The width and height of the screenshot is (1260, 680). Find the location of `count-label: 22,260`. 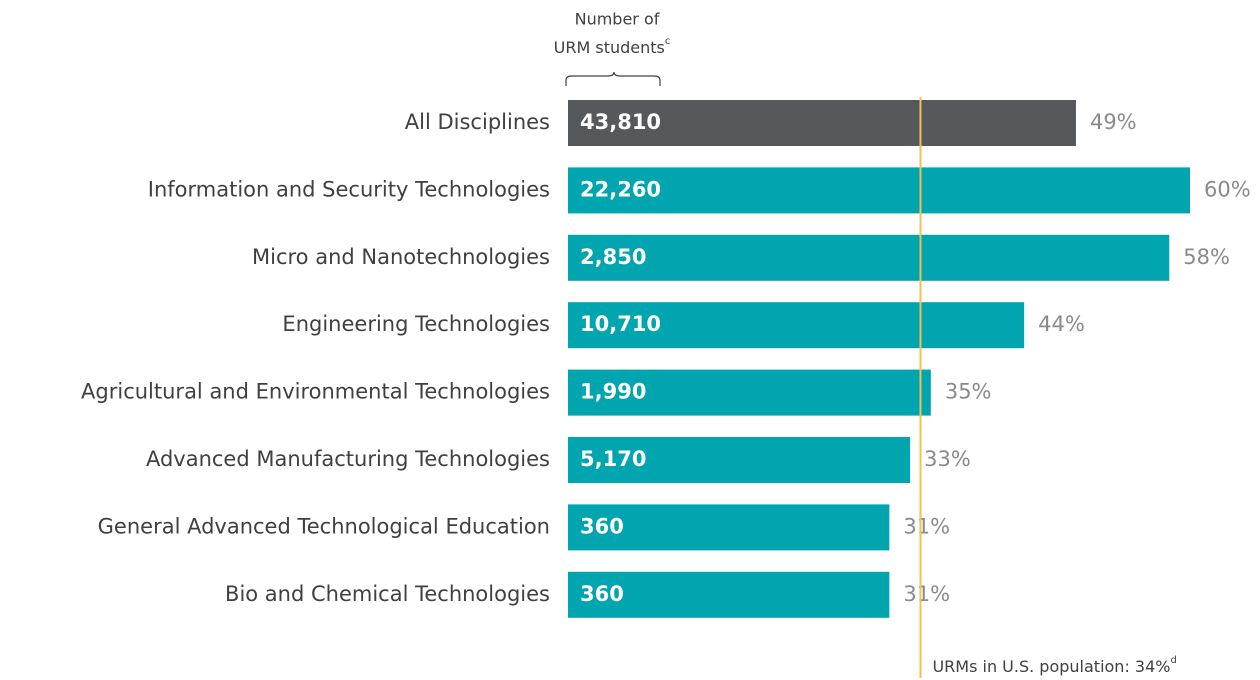

count-label: 22,260 is located at coordinates (620, 189).